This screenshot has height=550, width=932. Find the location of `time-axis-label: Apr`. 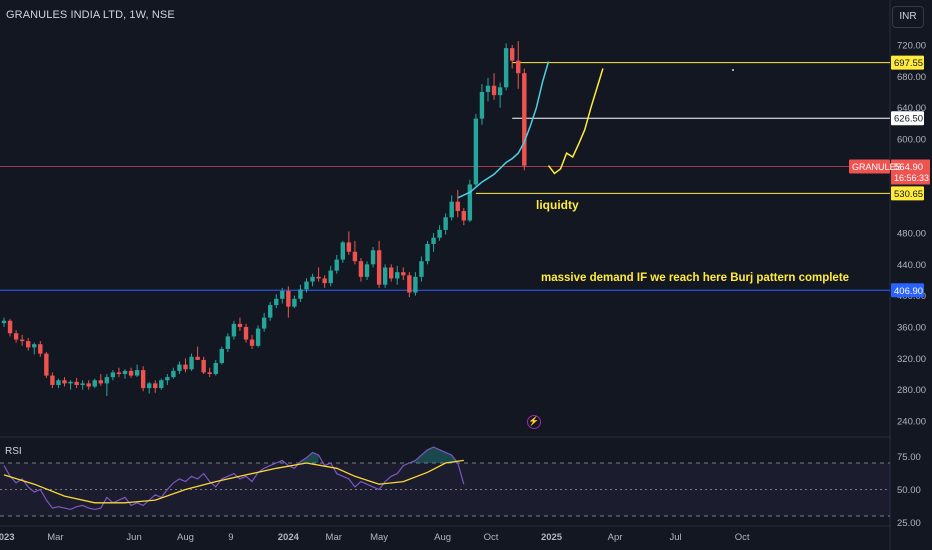

time-axis-label: Apr is located at coordinates (615, 537).